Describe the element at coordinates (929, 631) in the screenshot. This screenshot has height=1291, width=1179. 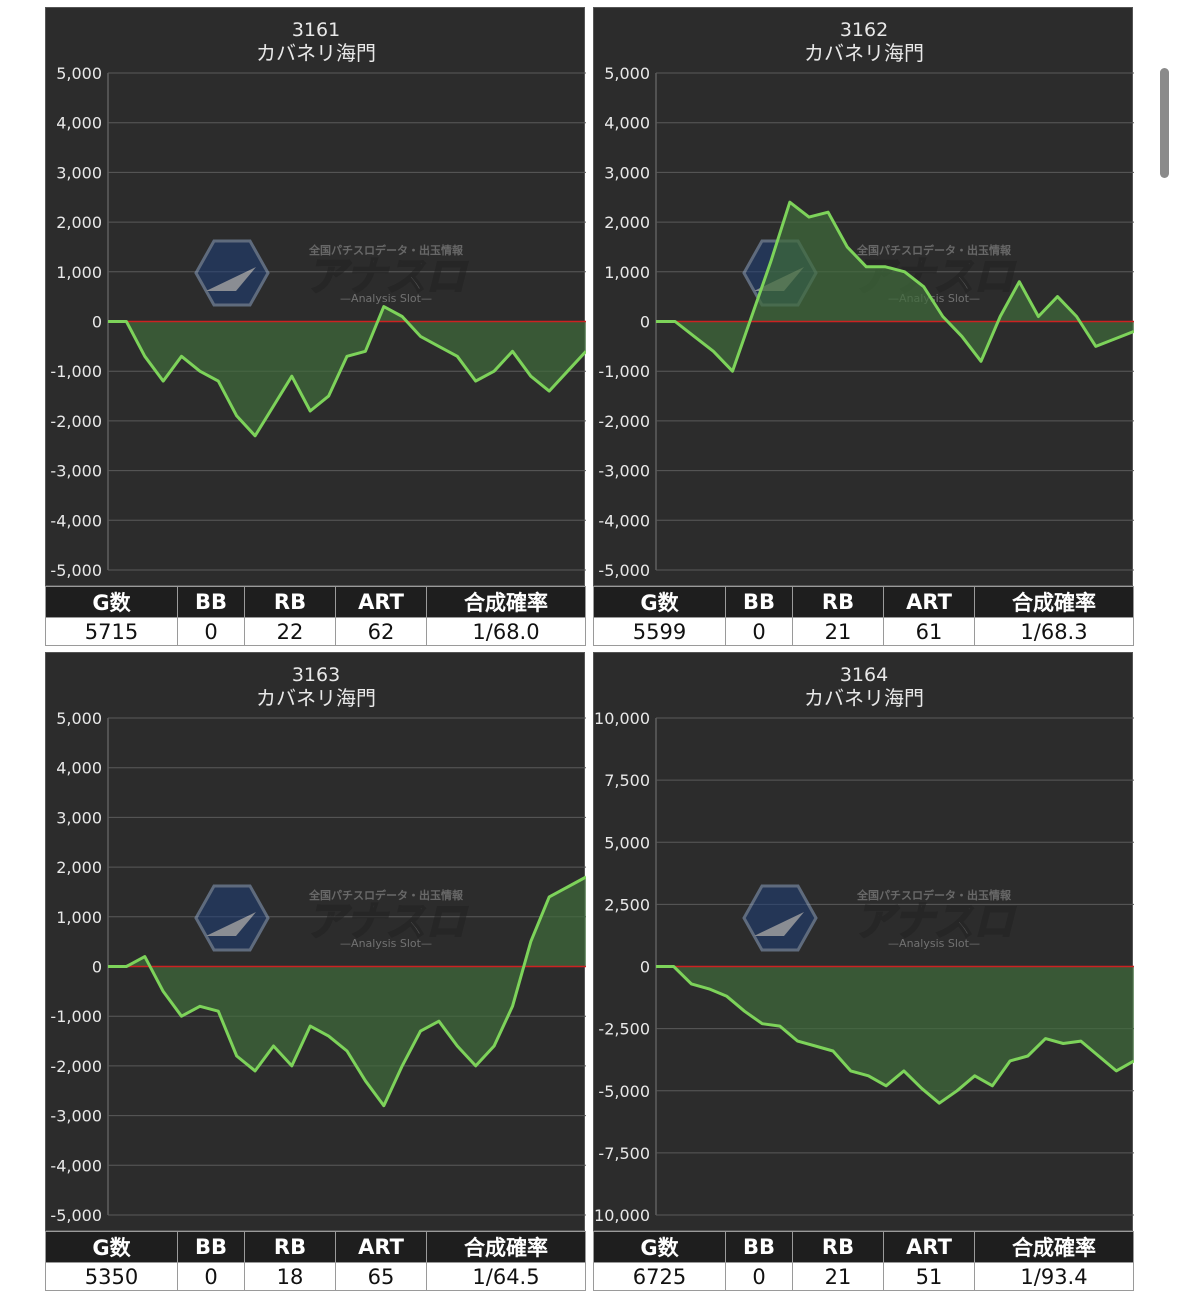
I see `stats-value-cell: 61` at that location.